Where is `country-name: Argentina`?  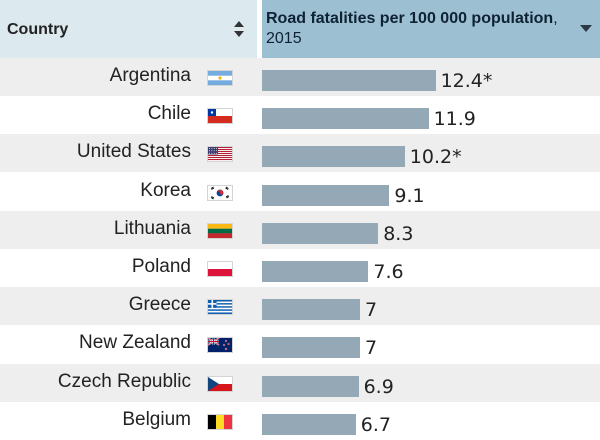 country-name: Argentina is located at coordinates (150, 75).